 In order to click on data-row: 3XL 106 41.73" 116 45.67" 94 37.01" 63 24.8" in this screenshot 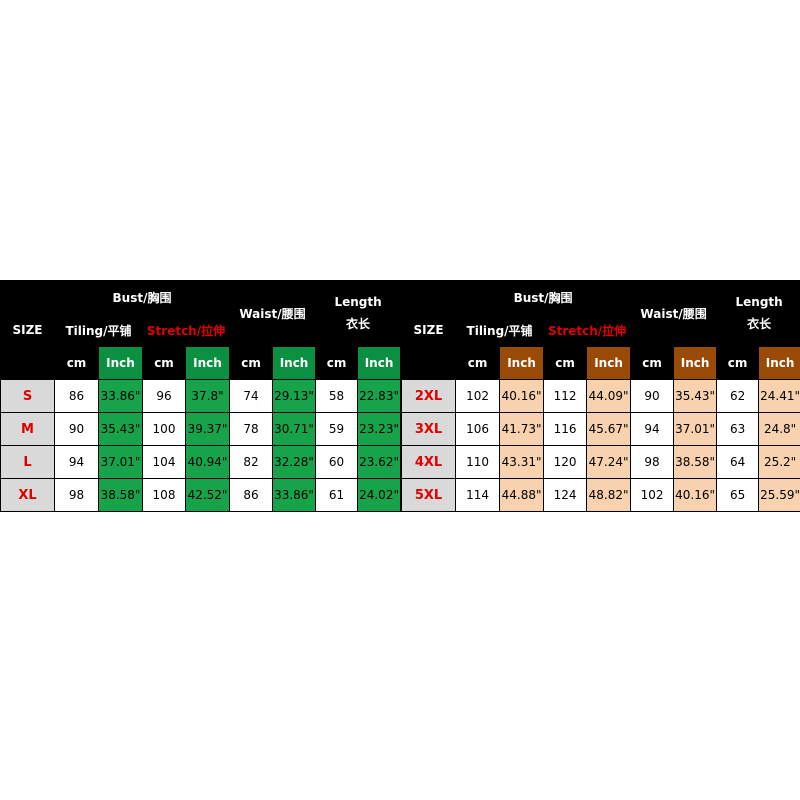, I will do `click(600, 429)`.